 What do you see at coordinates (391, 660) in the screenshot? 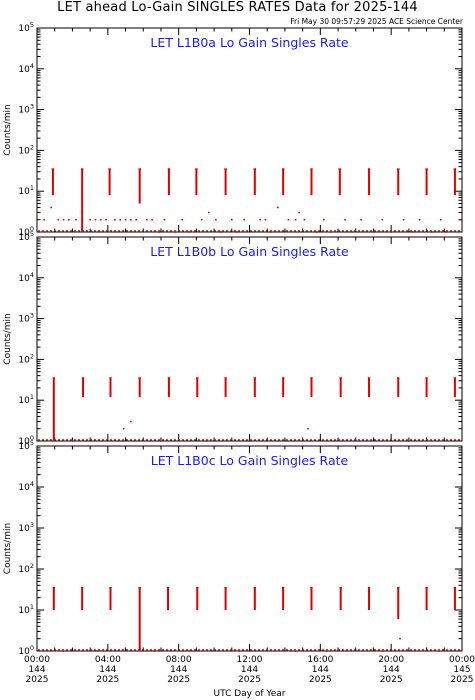
I see `x-tick-time: 20:00` at bounding box center [391, 660].